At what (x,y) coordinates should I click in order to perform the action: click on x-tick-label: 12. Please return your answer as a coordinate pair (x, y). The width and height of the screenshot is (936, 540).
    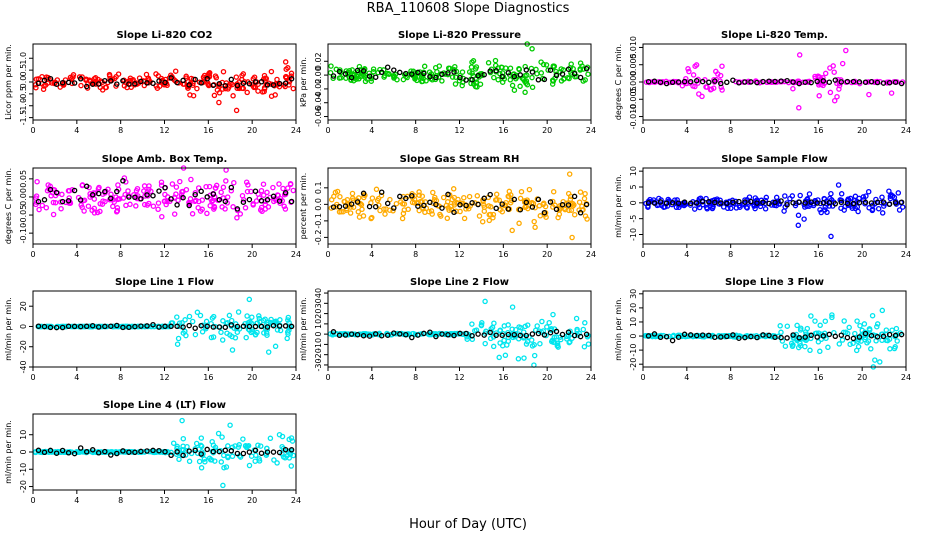
    Looking at the image, I should click on (774, 130).